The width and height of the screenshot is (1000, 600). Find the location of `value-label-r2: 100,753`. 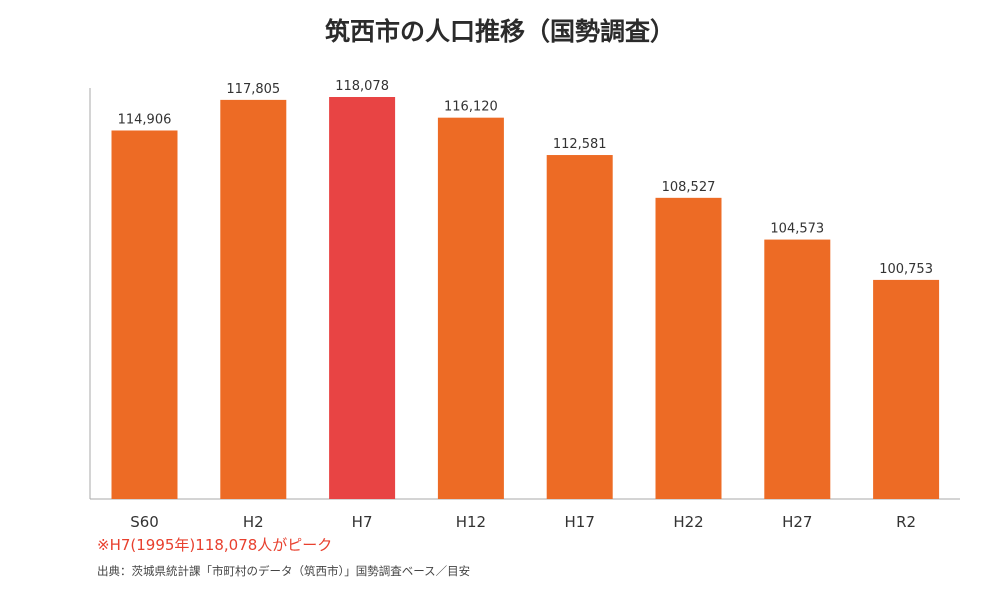

value-label-r2: 100,753 is located at coordinates (906, 269).